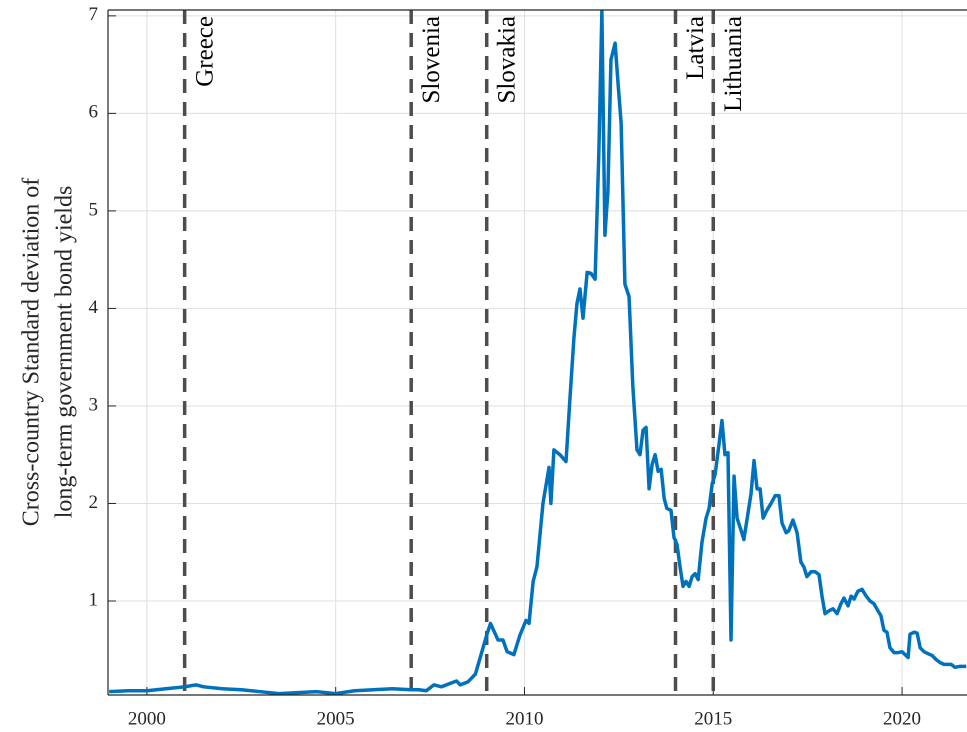 Image resolution: width=967 pixels, height=732 pixels. Describe the element at coordinates (902, 718) in the screenshot. I see `x-tick-label: 2020` at that location.